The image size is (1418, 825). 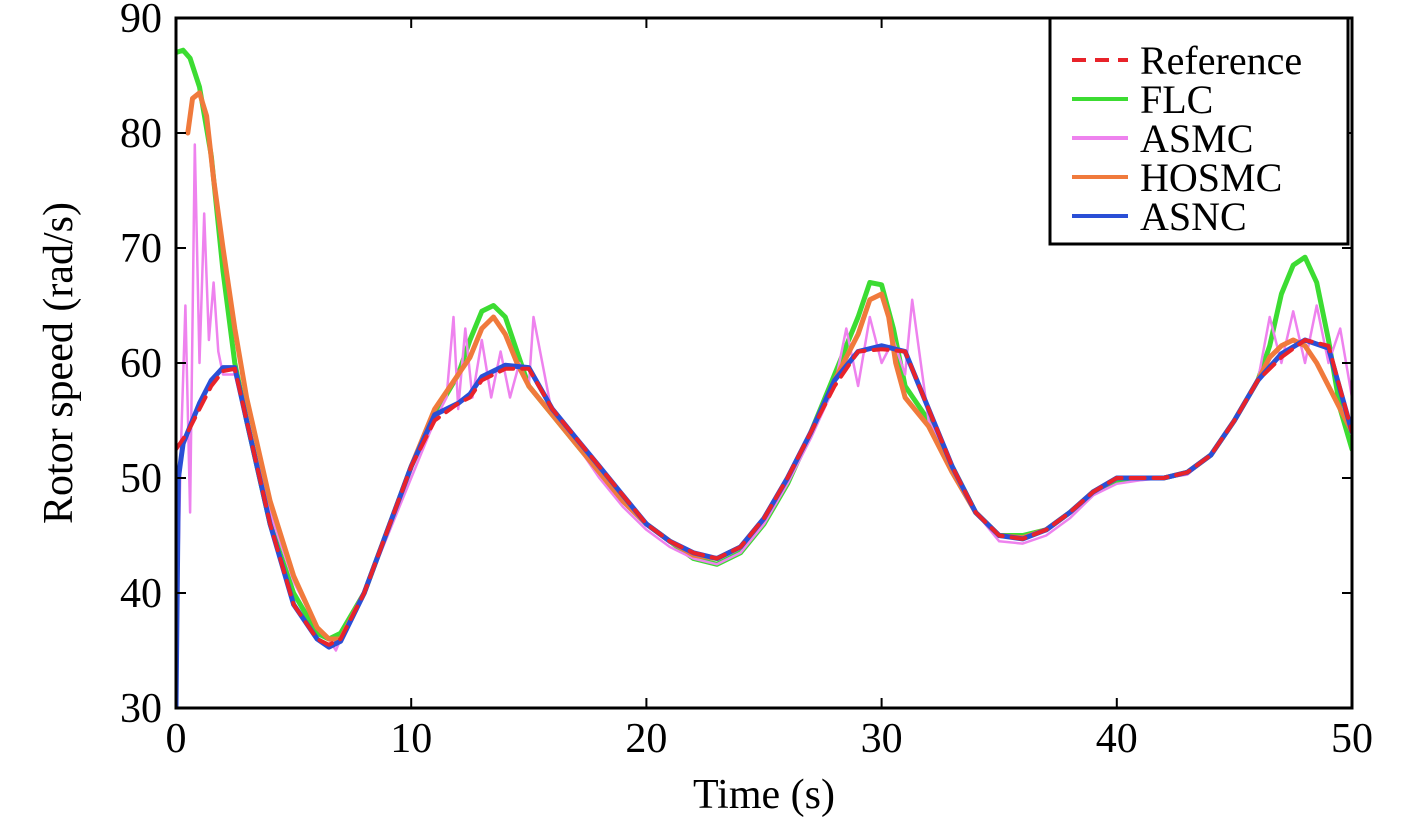 What do you see at coordinates (141, 249) in the screenshot?
I see `y-tick-label: 70` at bounding box center [141, 249].